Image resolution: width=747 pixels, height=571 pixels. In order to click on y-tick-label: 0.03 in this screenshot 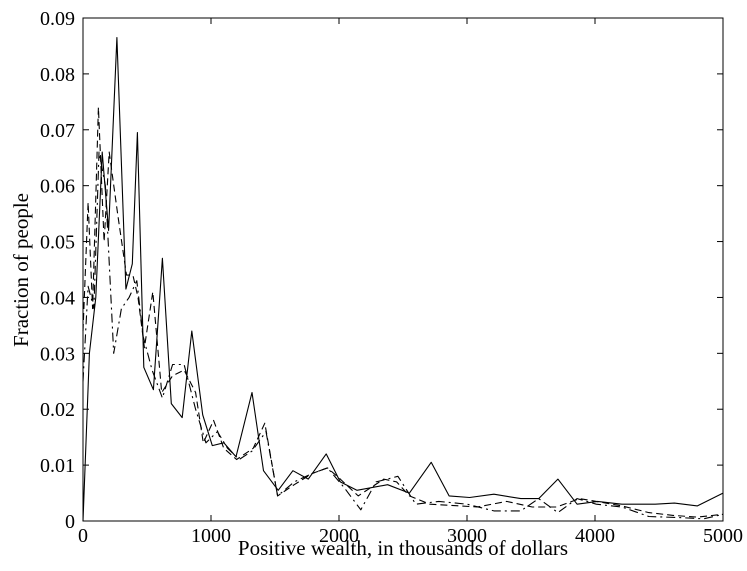, I will do `click(57, 354)`.